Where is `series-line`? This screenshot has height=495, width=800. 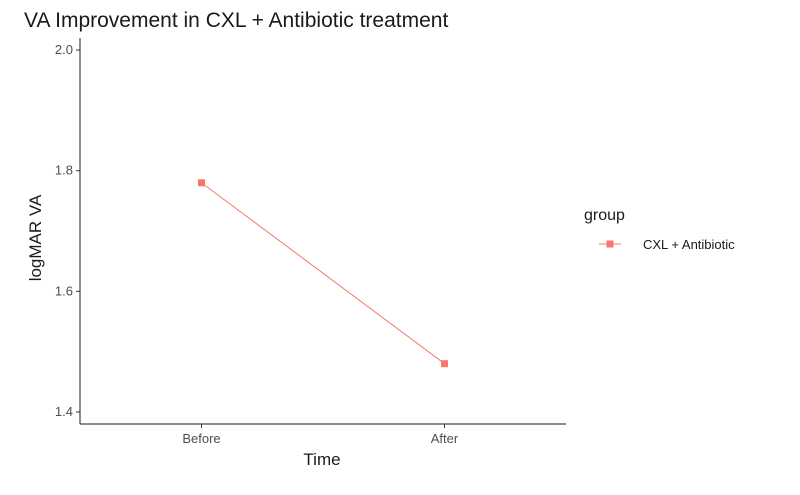
series-line is located at coordinates (323, 273).